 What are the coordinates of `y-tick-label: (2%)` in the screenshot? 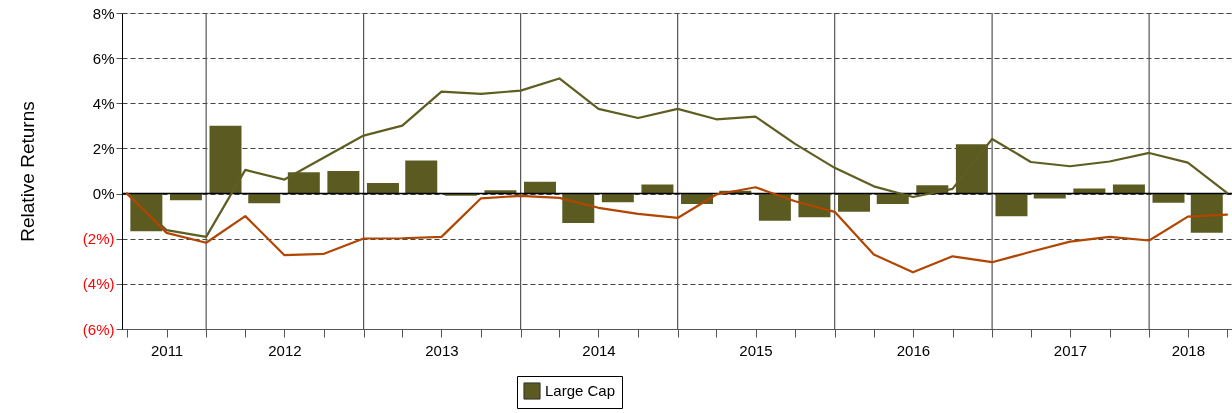 It's located at (98, 239).